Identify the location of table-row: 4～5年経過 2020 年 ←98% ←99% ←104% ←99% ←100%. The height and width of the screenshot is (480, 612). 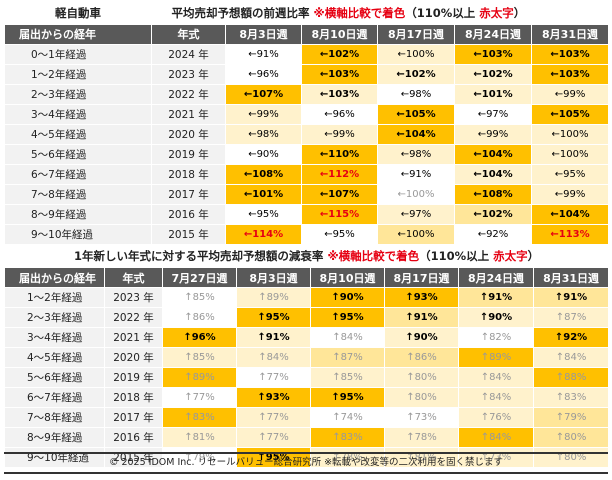
(307, 134).